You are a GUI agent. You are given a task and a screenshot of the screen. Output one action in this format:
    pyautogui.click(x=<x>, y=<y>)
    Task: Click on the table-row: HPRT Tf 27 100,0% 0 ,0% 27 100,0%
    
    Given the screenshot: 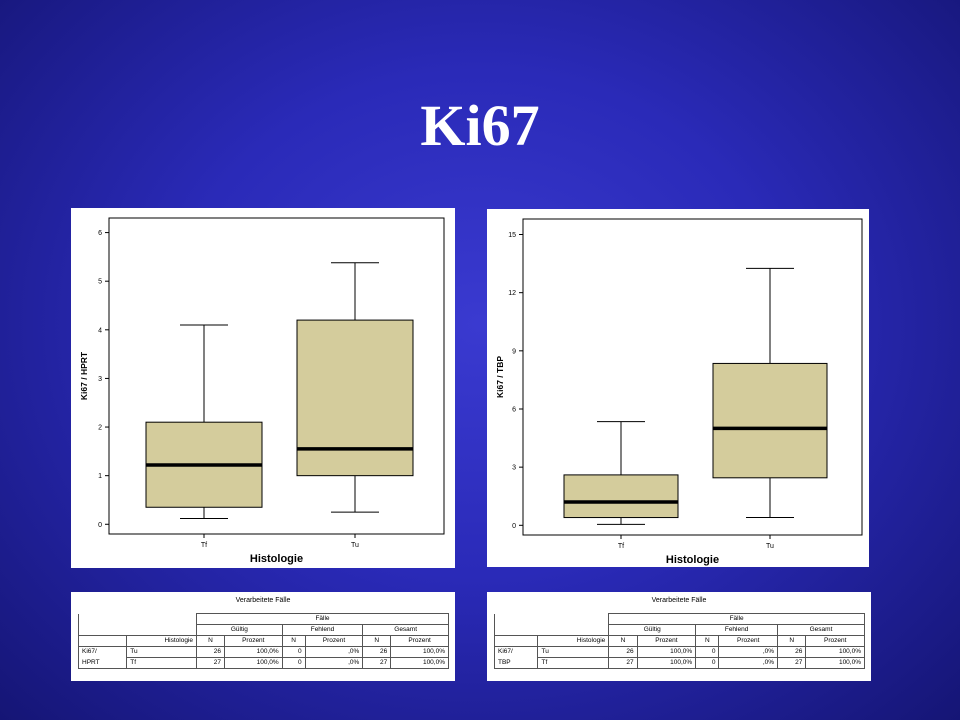 What is the action you would take?
    pyautogui.click(x=263, y=663)
    